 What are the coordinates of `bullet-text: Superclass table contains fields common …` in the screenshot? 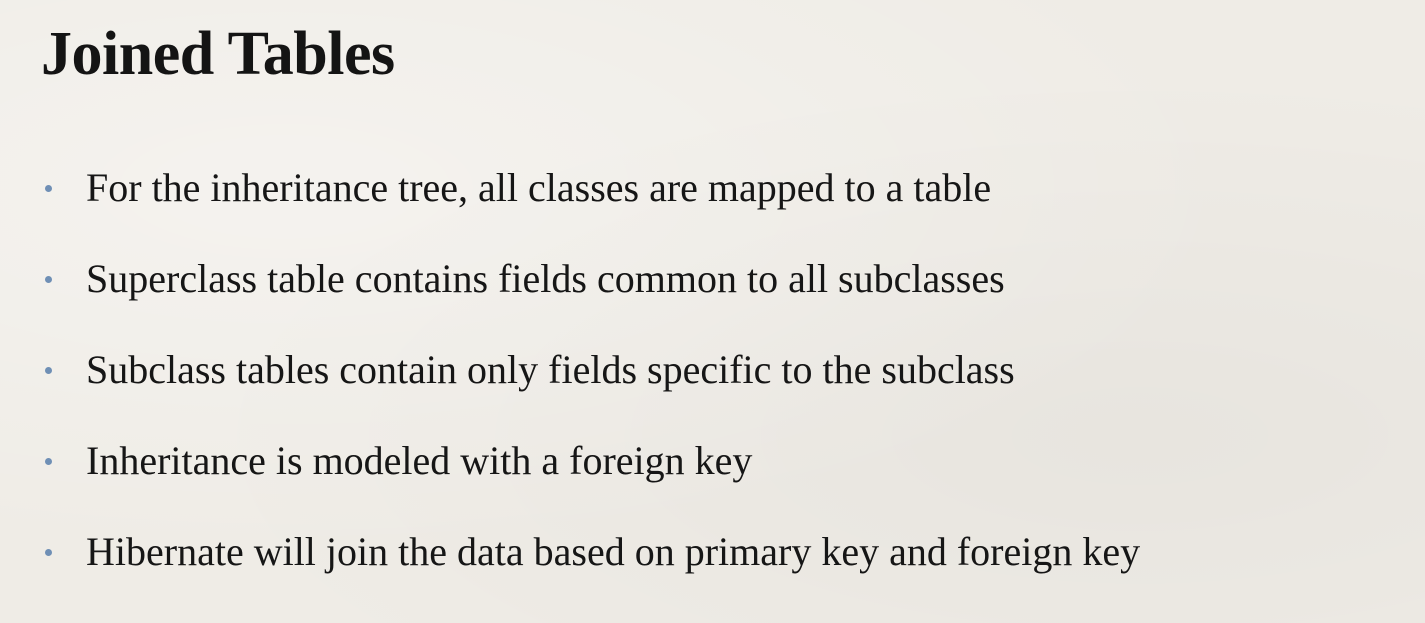 It's located at (545, 278).